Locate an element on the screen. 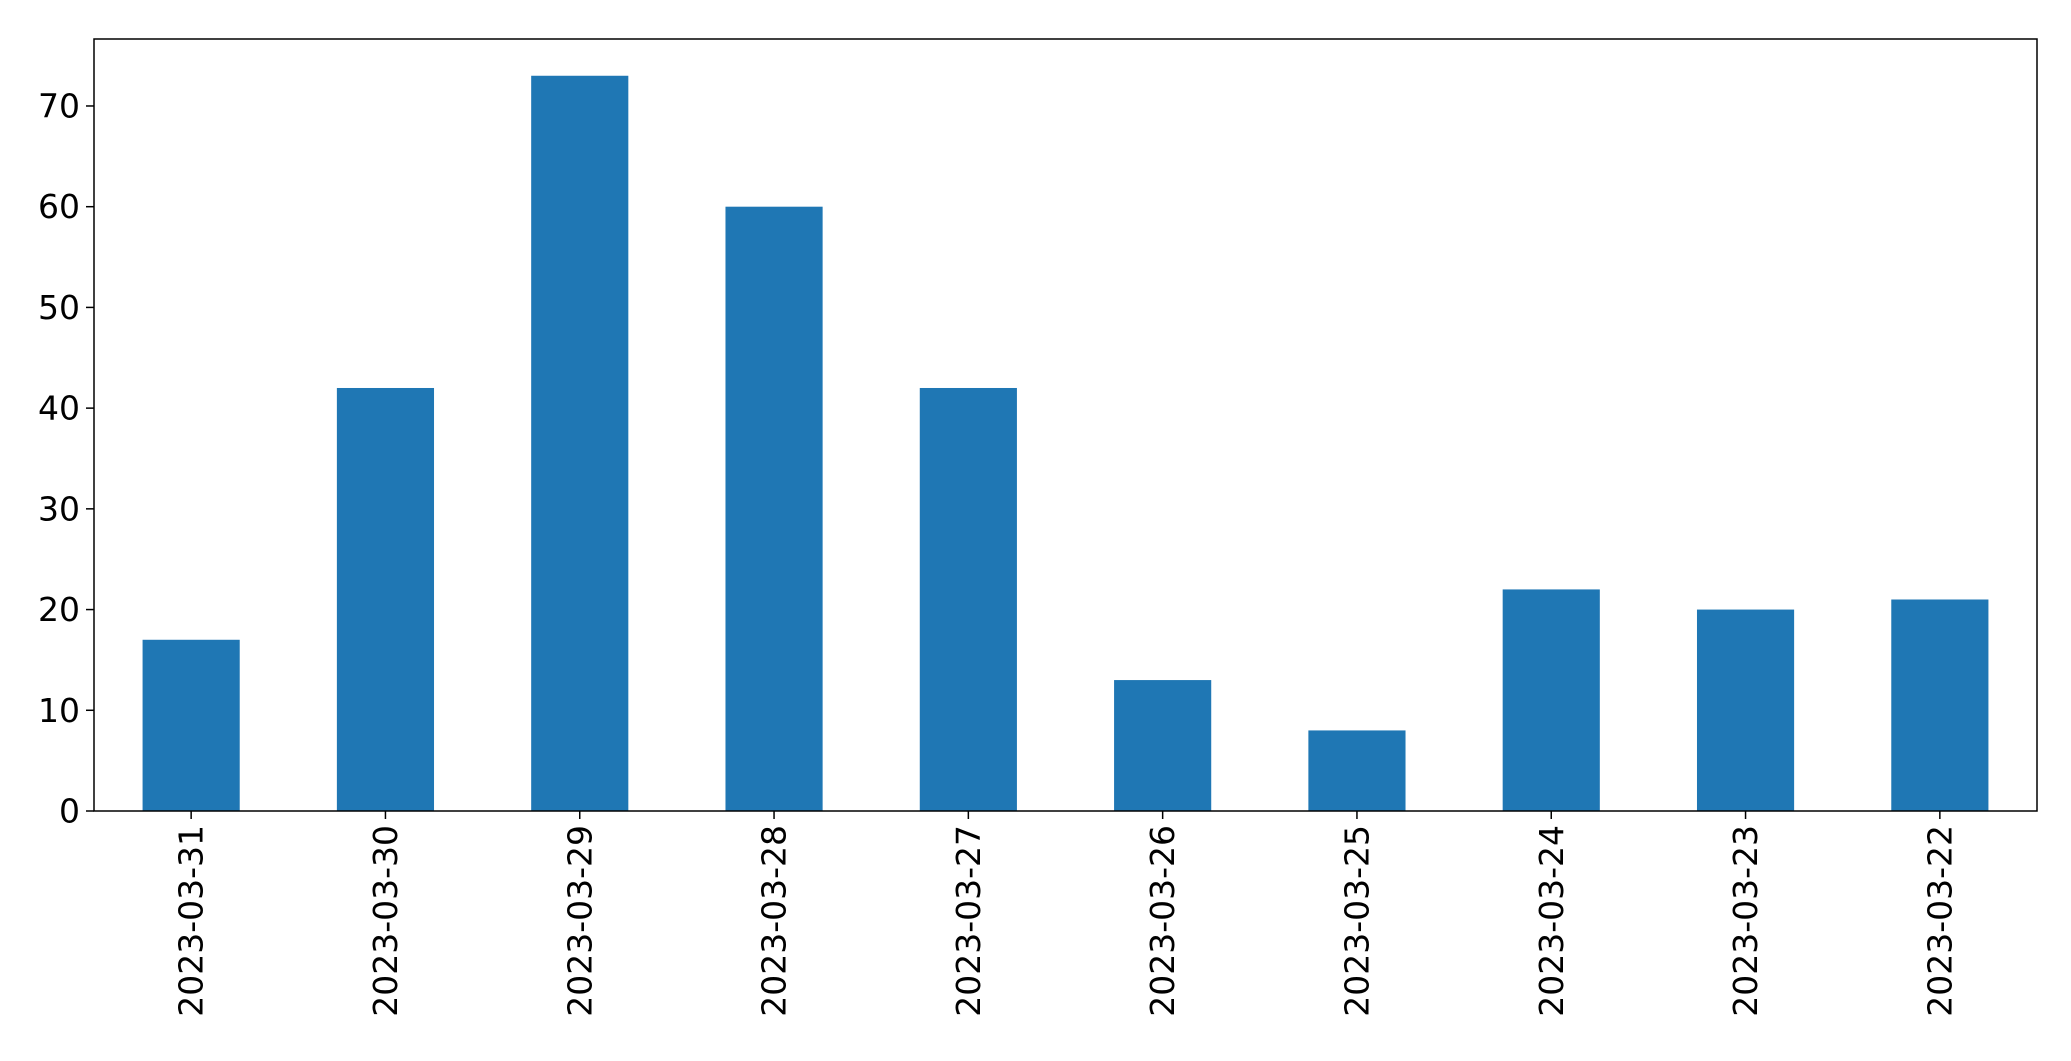  y-tick-label: 10 is located at coordinates (59, 710).